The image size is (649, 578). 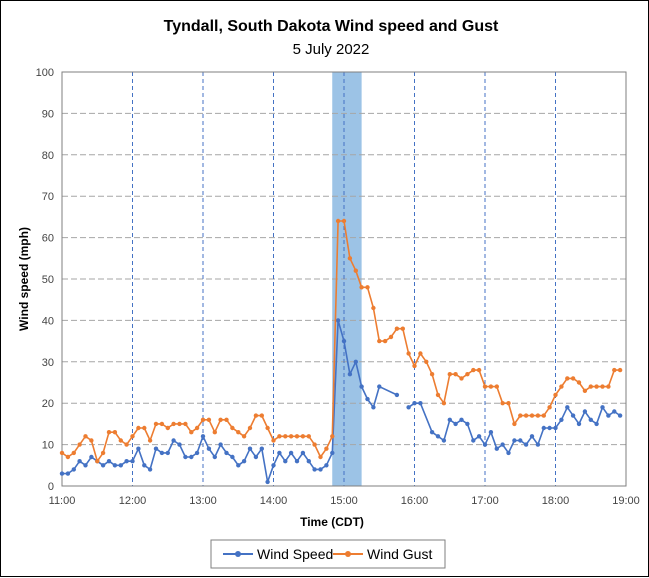 I want to click on x-tick-label: 14:00, so click(x=274, y=501).